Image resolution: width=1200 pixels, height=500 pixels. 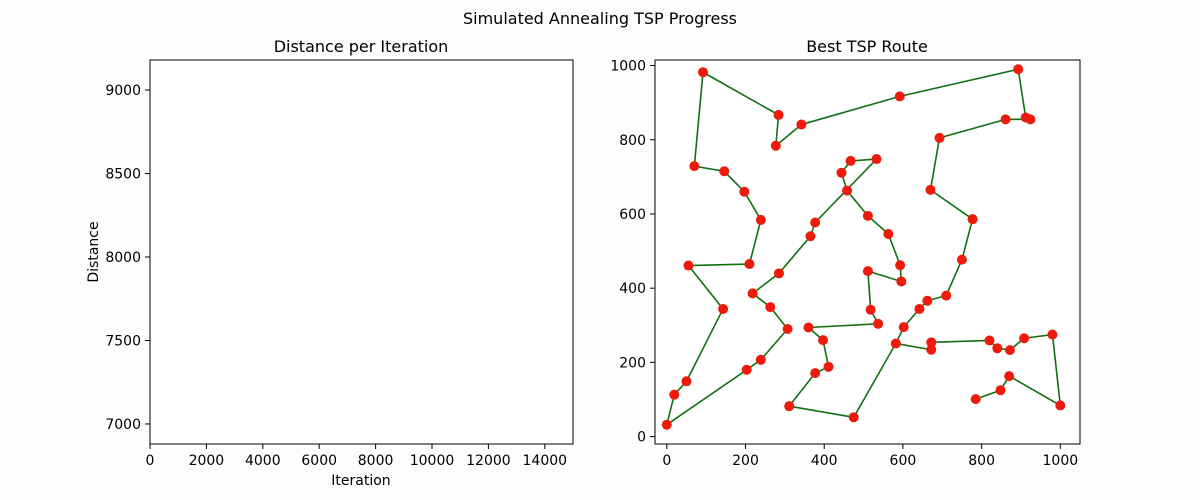 What do you see at coordinates (123, 91) in the screenshot?
I see `distance-plot-y-tick-label: 9000` at bounding box center [123, 91].